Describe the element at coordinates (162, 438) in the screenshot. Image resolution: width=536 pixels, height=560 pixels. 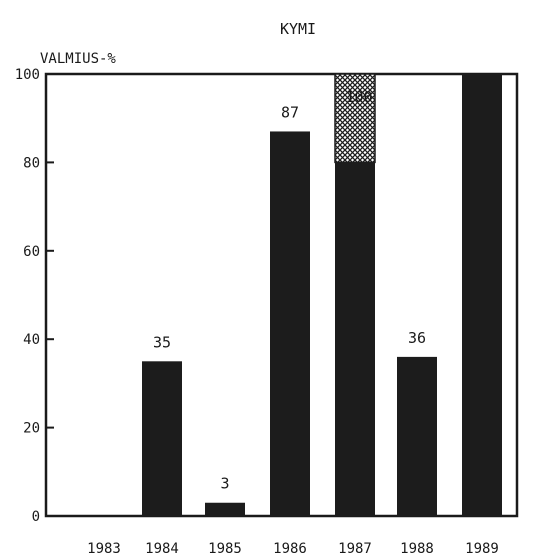
I see `bar-1984` at that location.